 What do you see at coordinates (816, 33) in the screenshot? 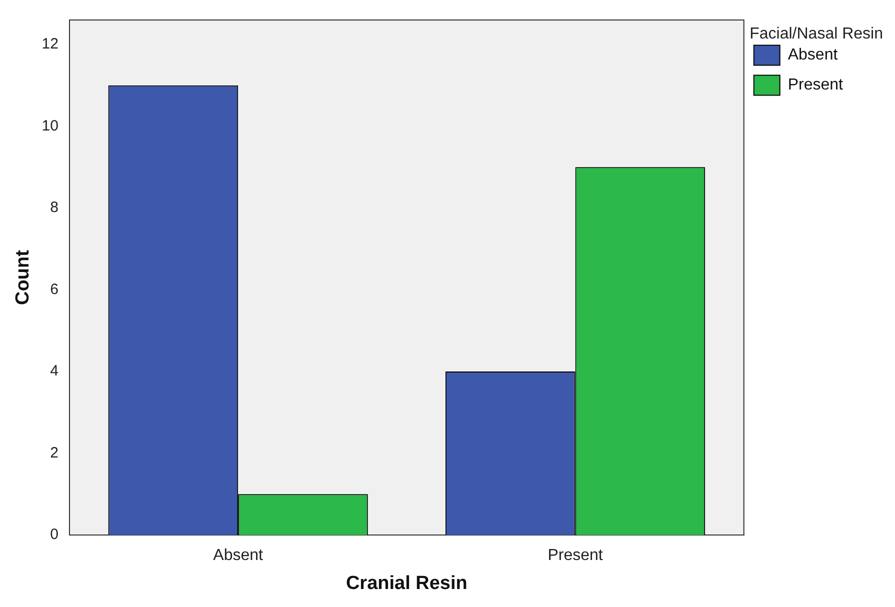
I see `legend-title: Facial/Nasal Resin` at bounding box center [816, 33].